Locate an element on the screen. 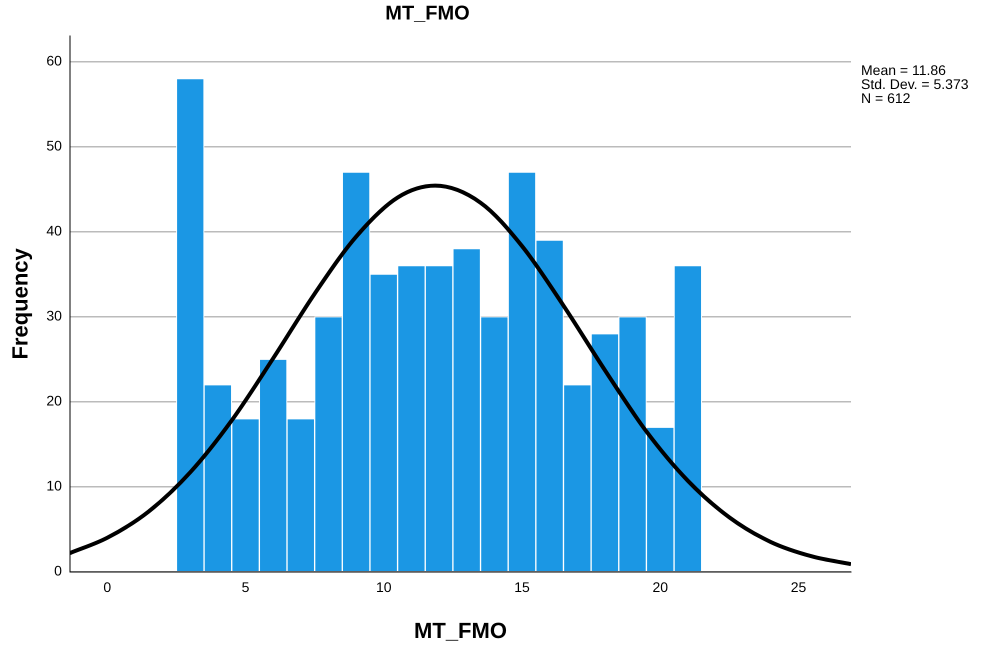 Image resolution: width=986 pixels, height=657 pixels. x-tick-label: 10 is located at coordinates (384, 587).